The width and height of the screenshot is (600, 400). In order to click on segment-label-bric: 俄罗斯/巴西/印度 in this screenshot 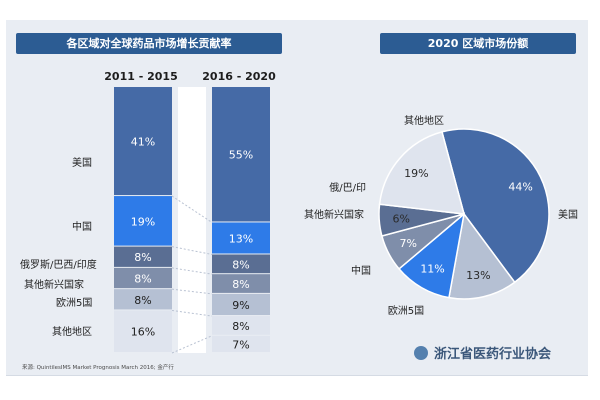, I will do `click(58, 265)`.